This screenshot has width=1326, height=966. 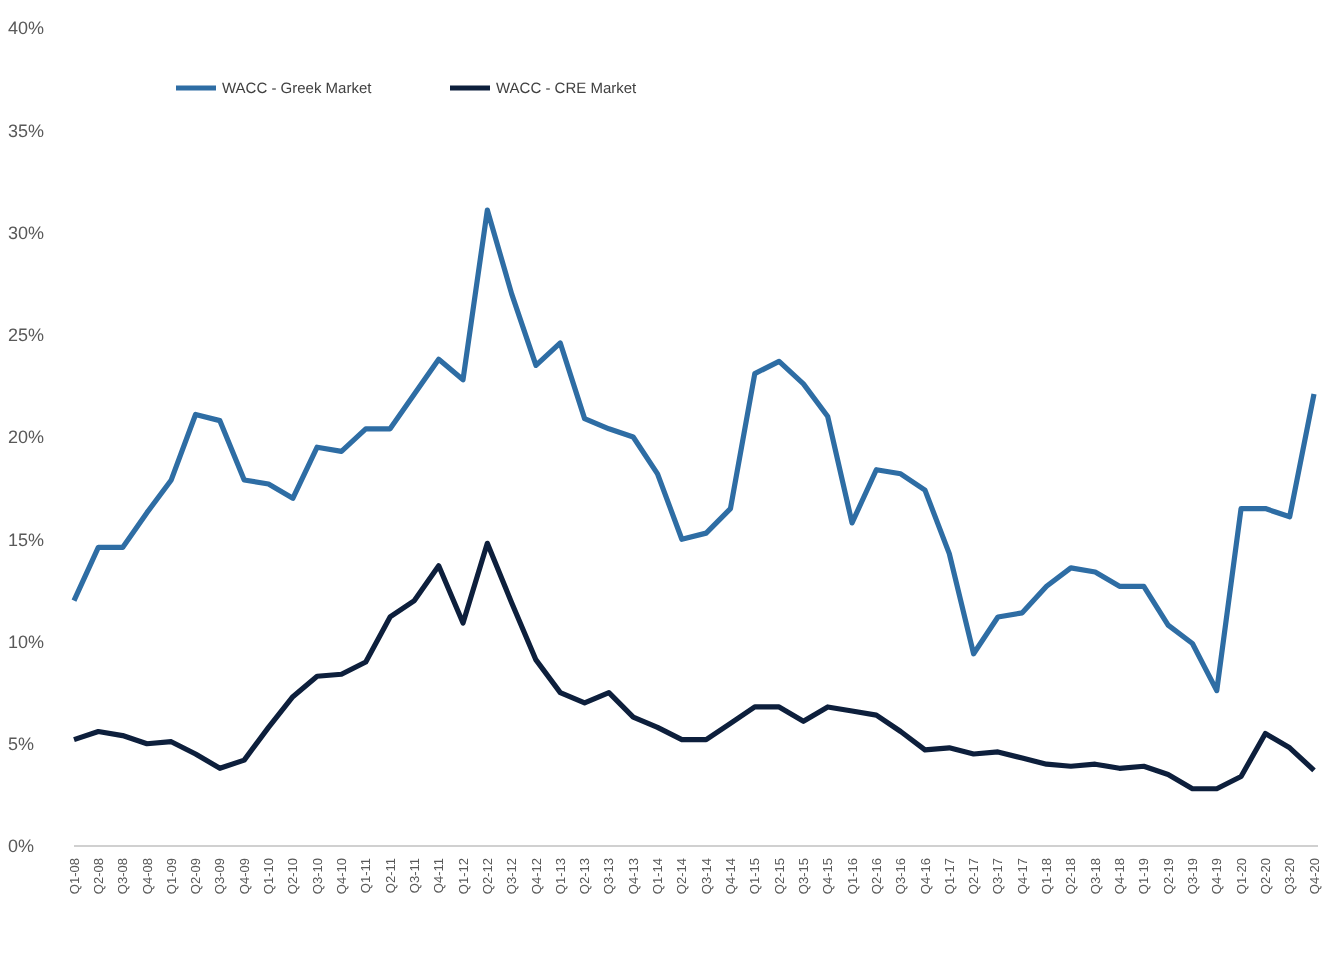 I want to click on y-tick-label: 25%, so click(x=26, y=335).